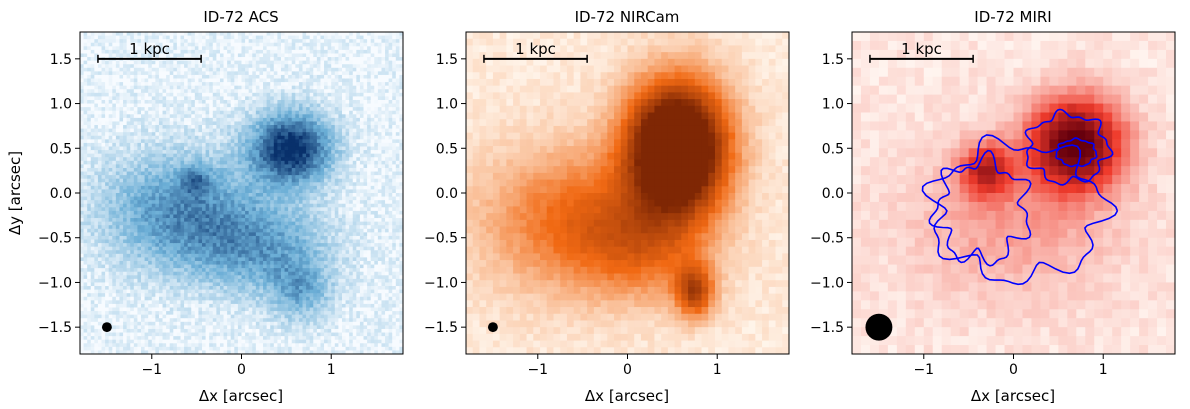  Describe the element at coordinates (1012, 17) in the screenshot. I see `panel-title: ID-72 MIRI` at that location.